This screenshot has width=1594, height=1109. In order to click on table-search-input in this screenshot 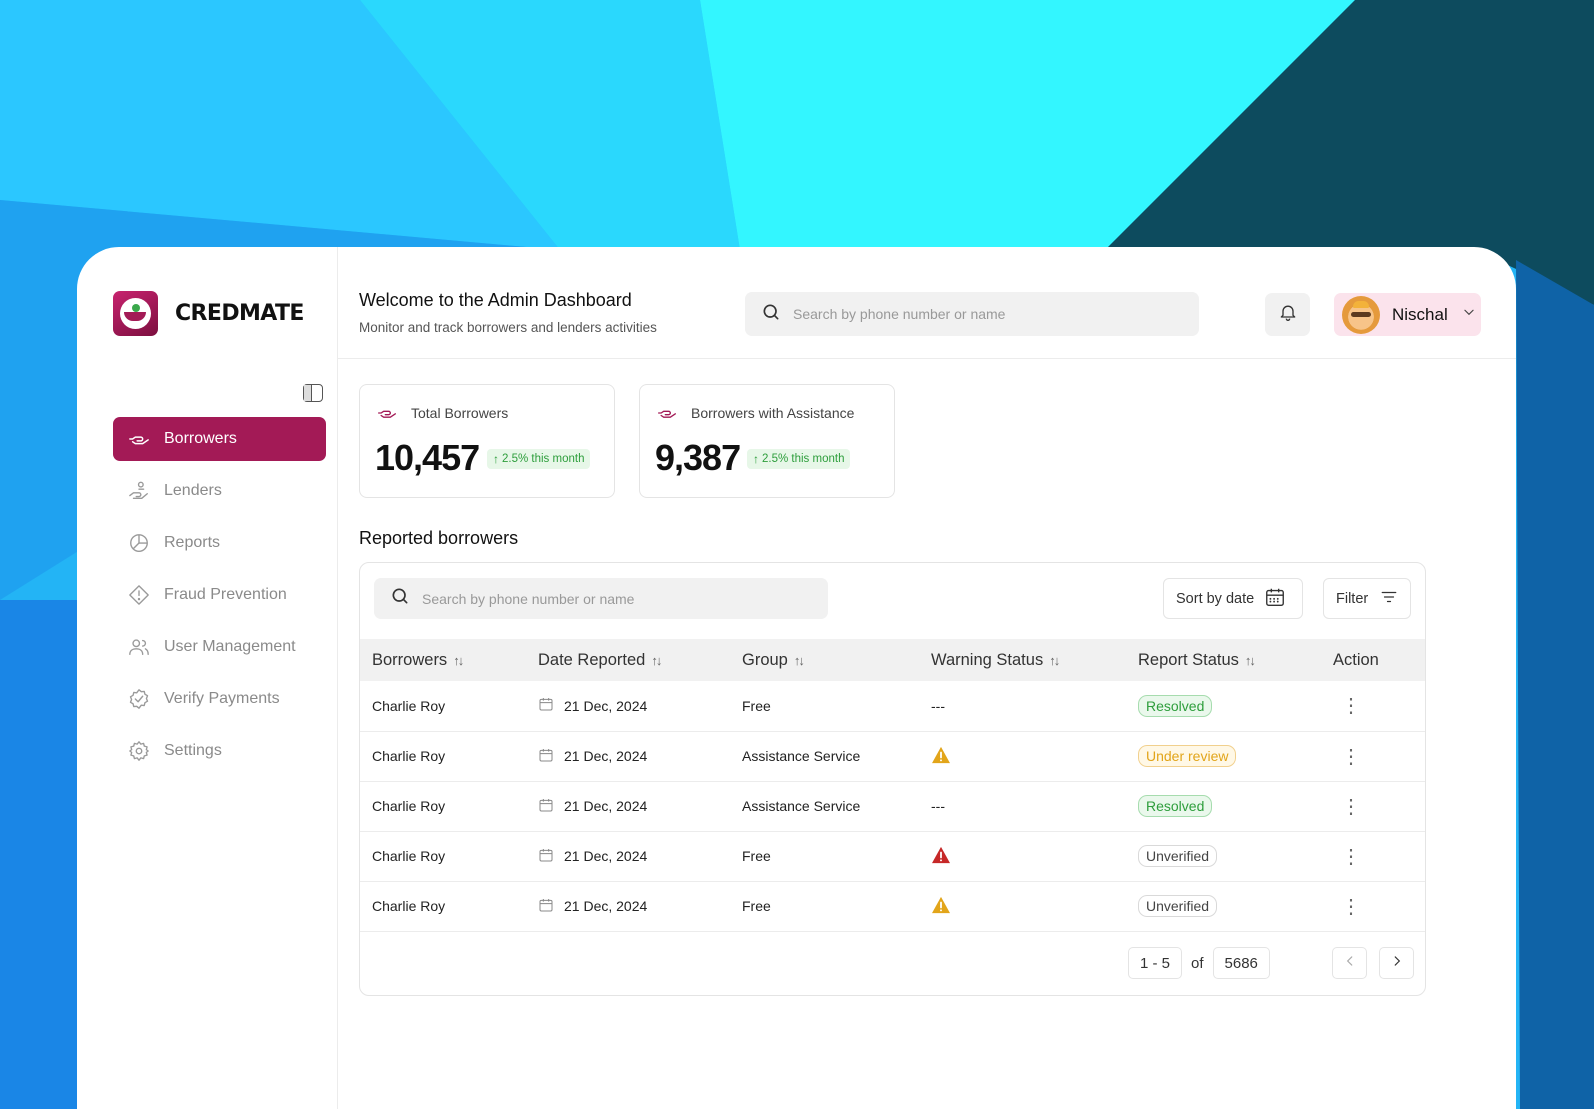, I will do `click(612, 598)`.